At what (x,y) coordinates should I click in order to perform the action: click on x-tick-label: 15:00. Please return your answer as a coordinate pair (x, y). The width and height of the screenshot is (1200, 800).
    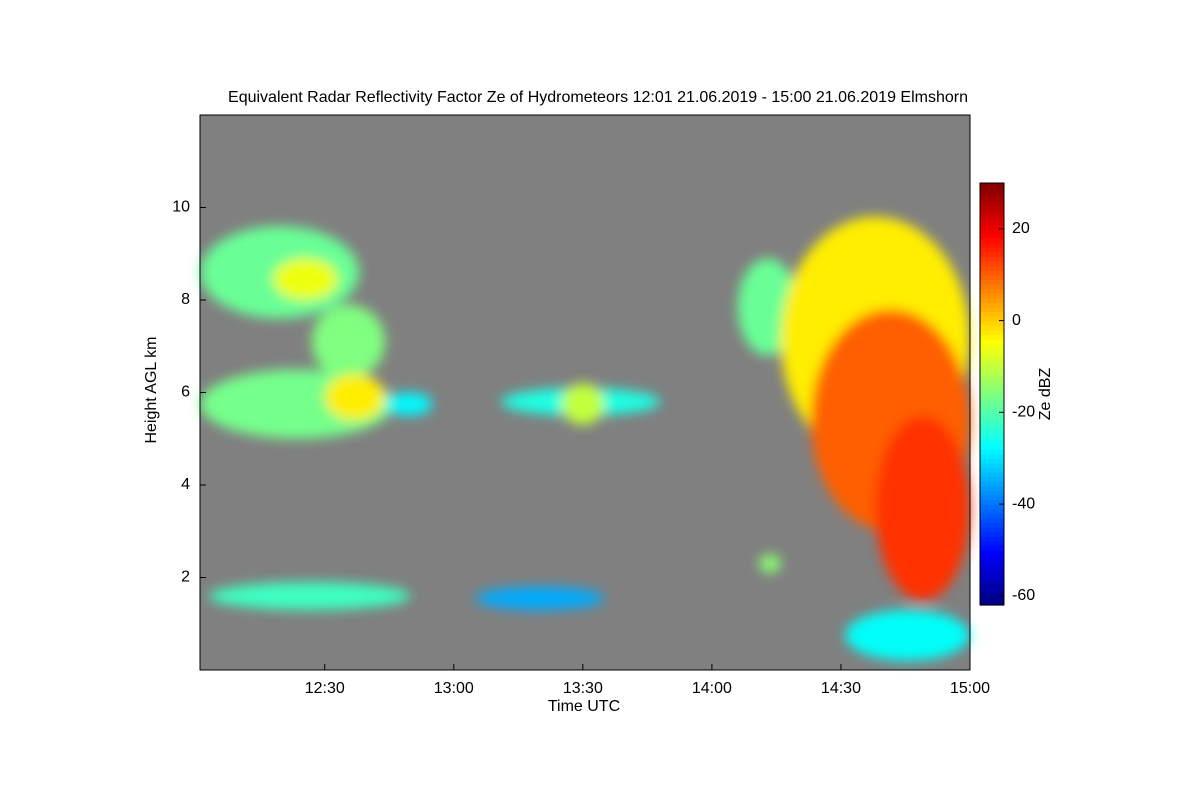
    Looking at the image, I should click on (970, 688).